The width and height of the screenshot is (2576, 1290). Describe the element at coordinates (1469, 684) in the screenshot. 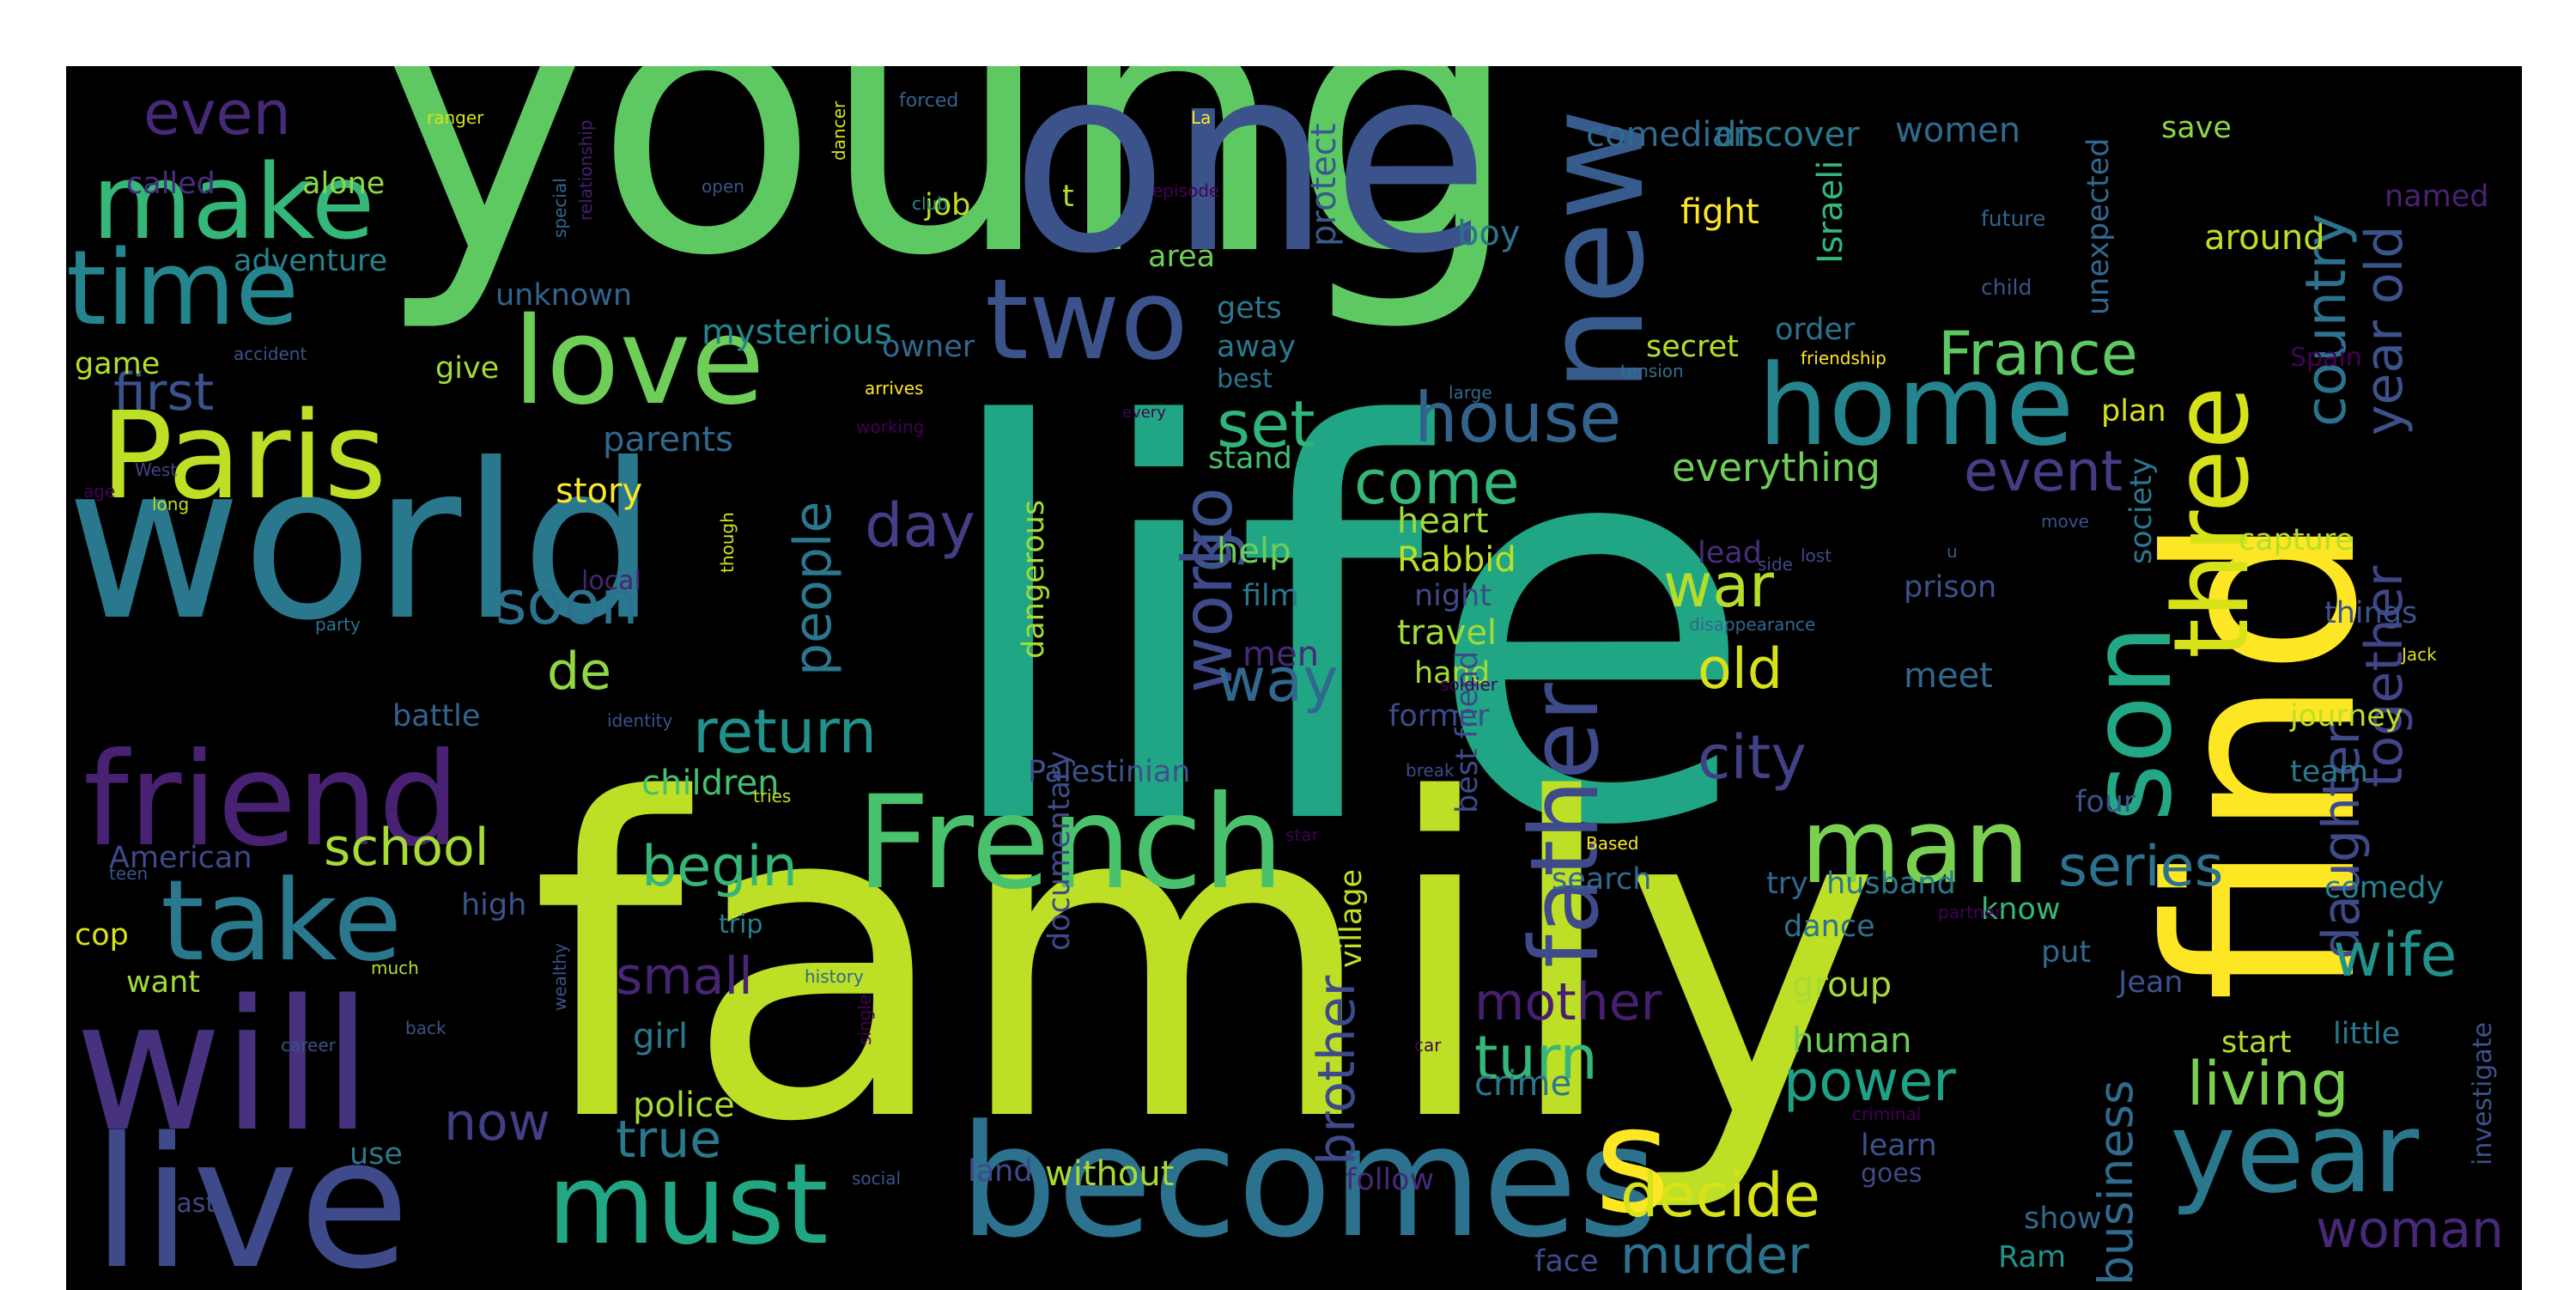

I see `word-soldier: soldier` at that location.